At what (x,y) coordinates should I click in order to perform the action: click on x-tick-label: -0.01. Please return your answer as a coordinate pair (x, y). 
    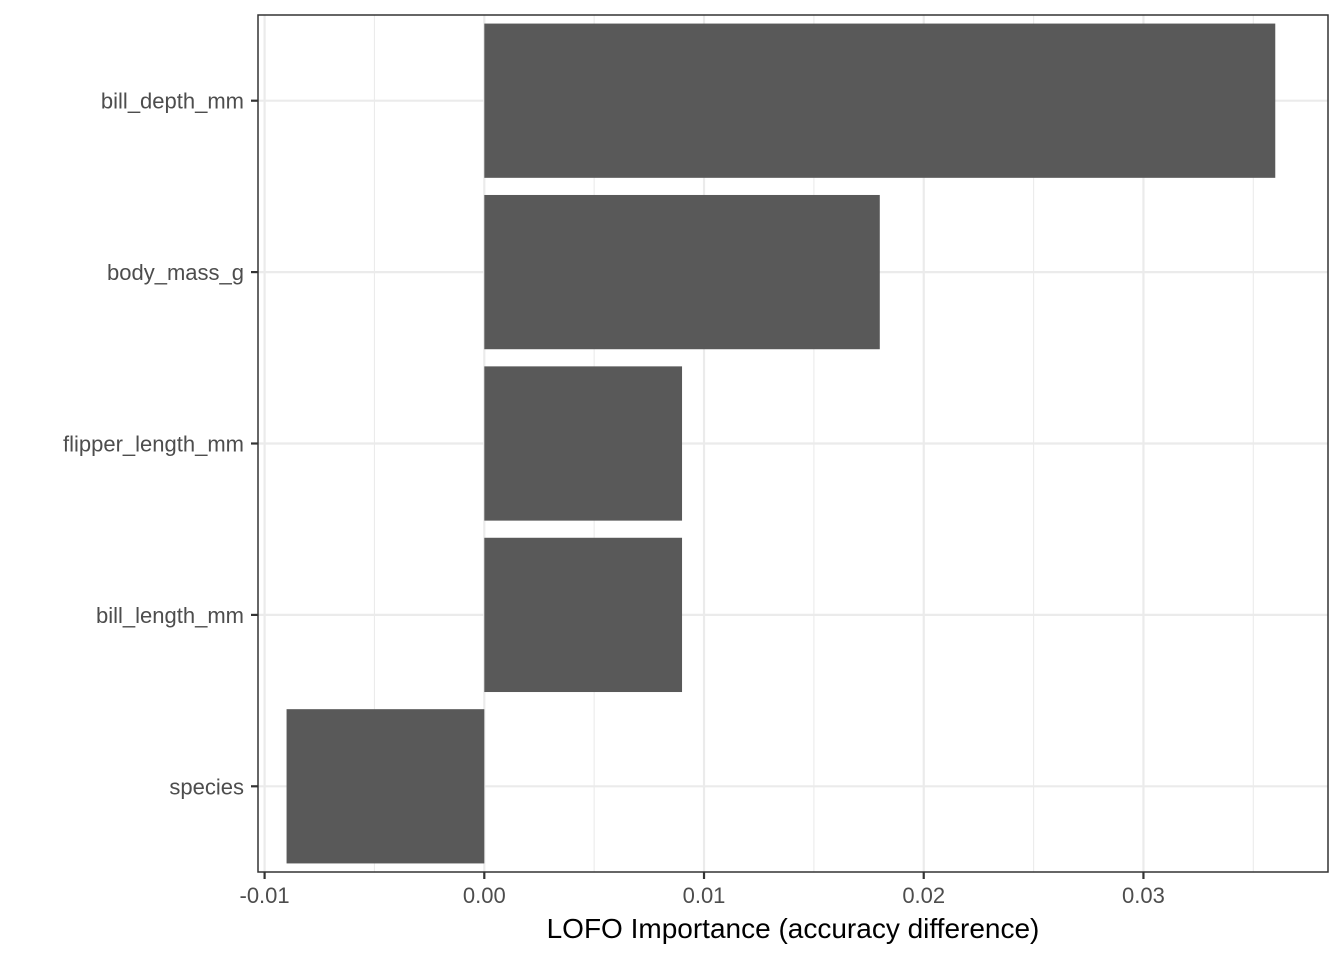
    Looking at the image, I should click on (265, 895).